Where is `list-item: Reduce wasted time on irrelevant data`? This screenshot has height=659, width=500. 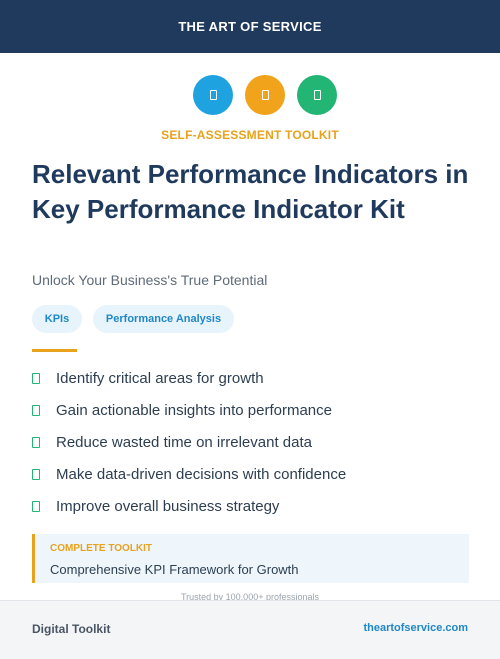 list-item: Reduce wasted time on irrelevant data is located at coordinates (172, 442).